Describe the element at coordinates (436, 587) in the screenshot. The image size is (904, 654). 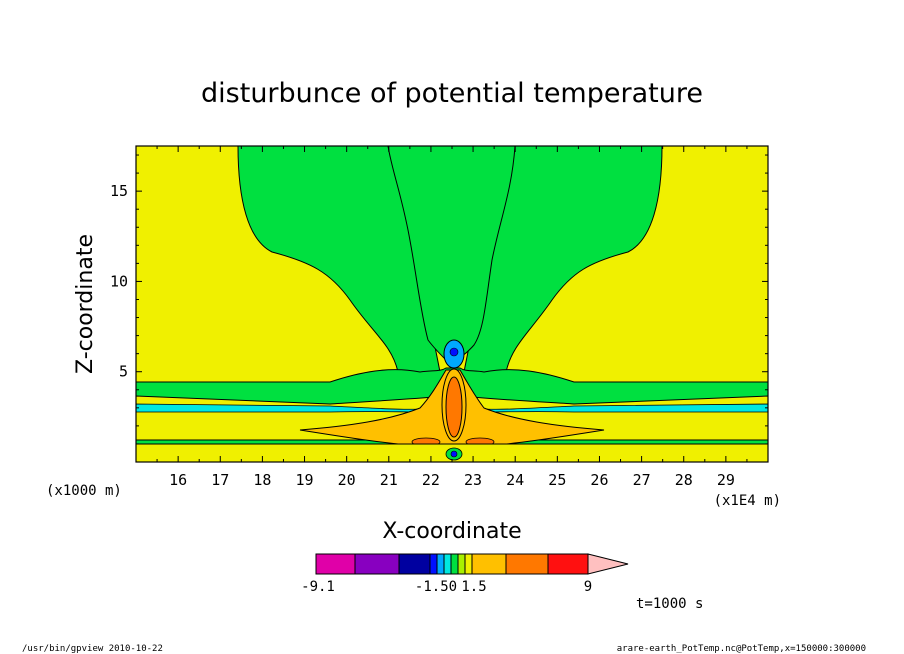
I see `colorbar-tick-label: -1.50` at that location.